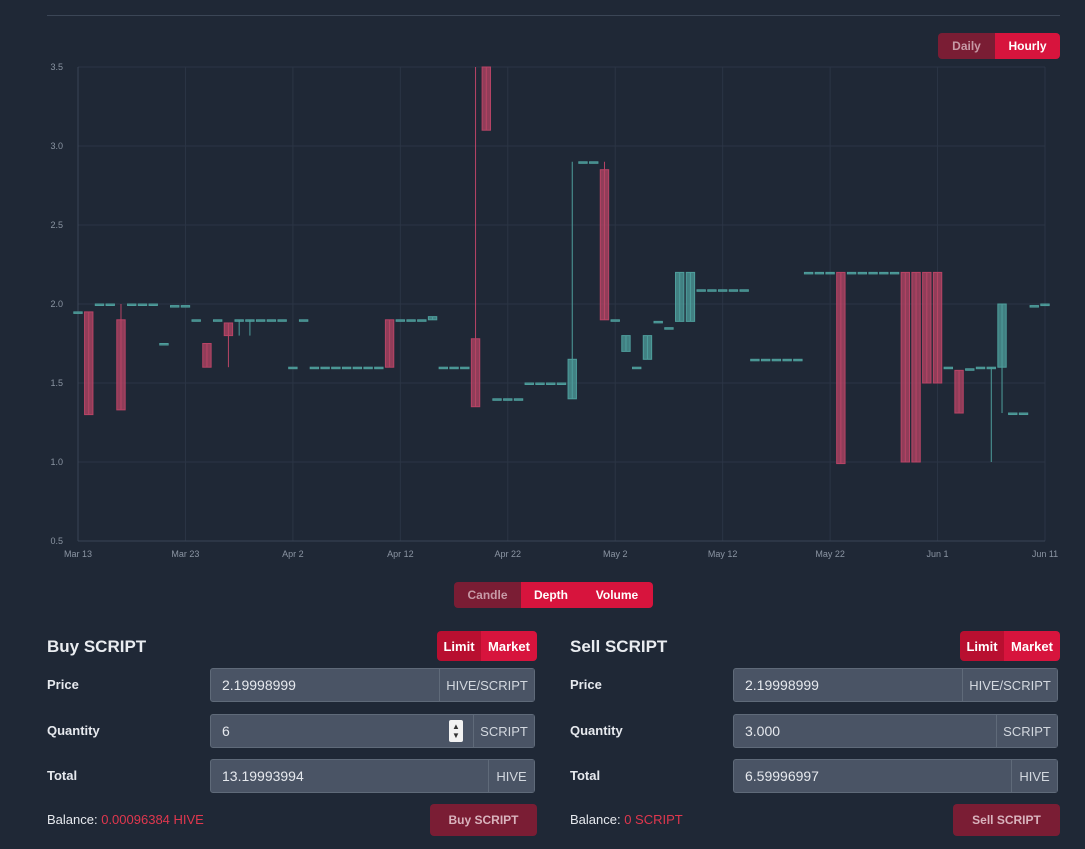 The image size is (1085, 849). Describe the element at coordinates (830, 554) in the screenshot. I see `x-tick-label: May 22` at that location.